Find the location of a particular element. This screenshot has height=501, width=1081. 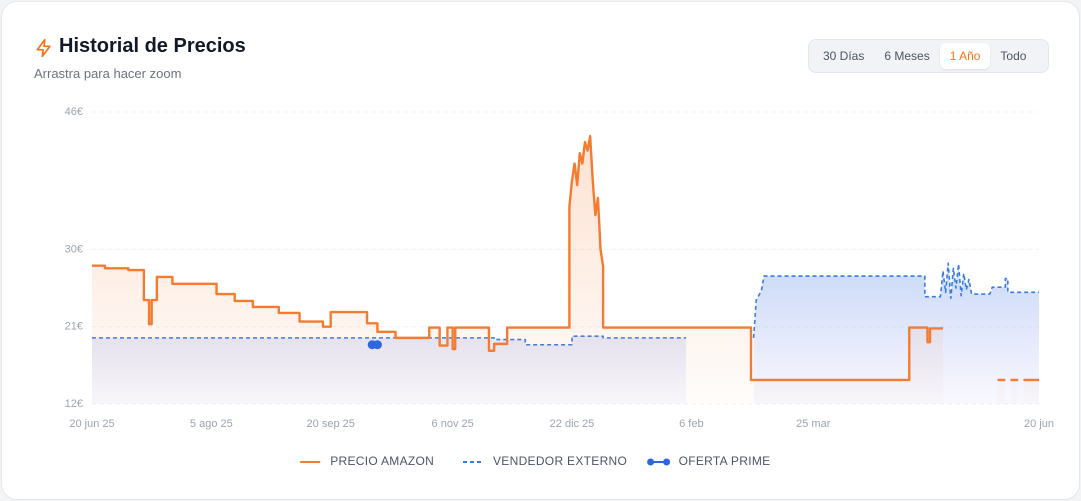

legend-label: VENDEDOR EXTERNO is located at coordinates (560, 461).